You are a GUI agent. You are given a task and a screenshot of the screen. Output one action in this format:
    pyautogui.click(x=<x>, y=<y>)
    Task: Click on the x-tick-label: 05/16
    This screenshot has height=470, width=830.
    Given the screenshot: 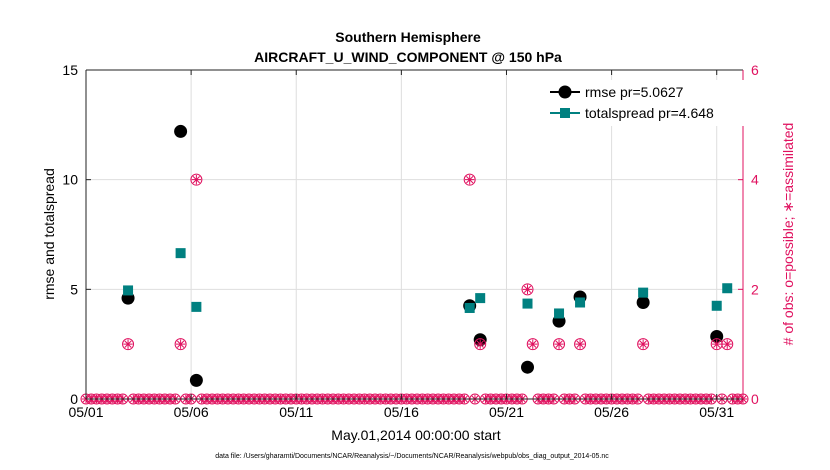 What is the action you would take?
    pyautogui.click(x=401, y=412)
    